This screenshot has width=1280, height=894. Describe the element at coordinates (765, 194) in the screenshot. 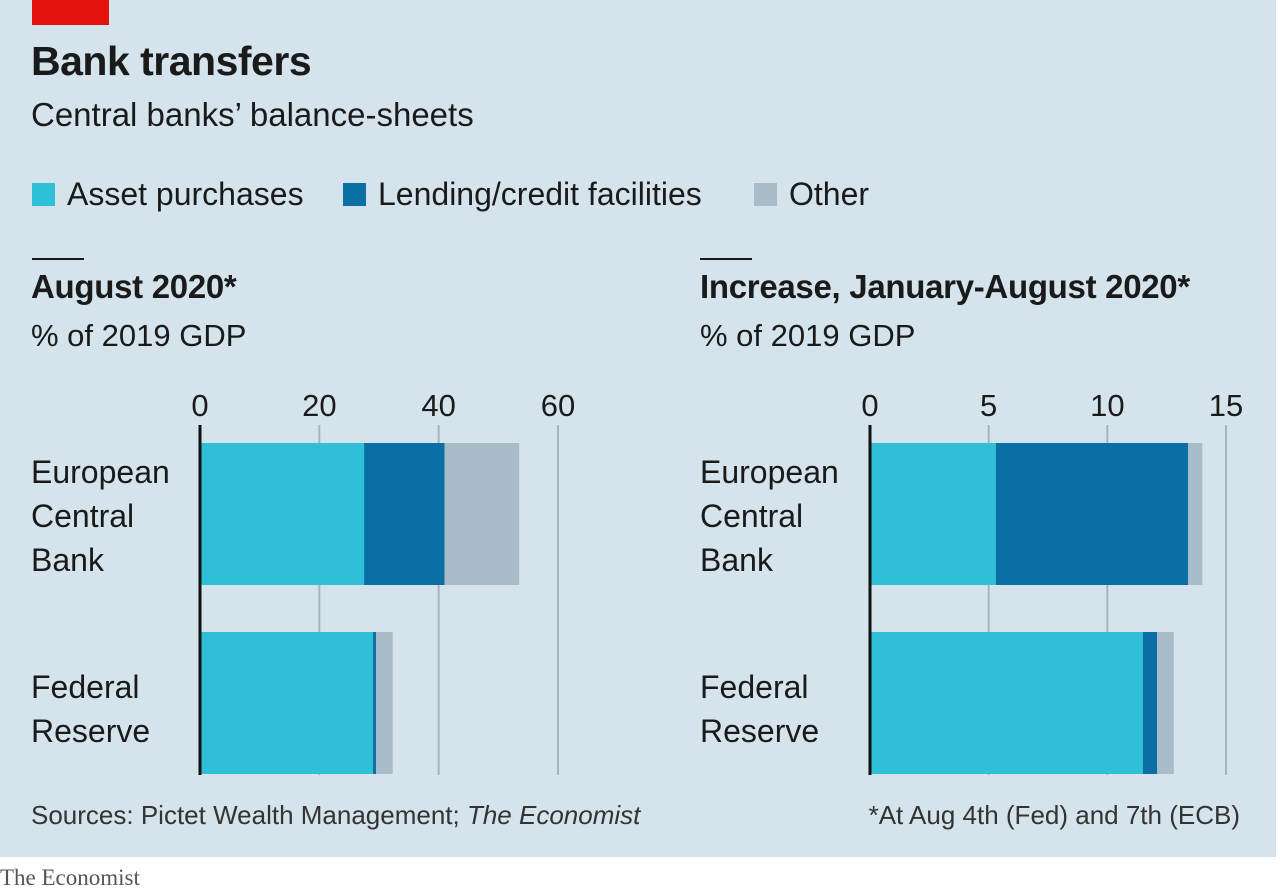

I see `legend-swatch-other` at that location.